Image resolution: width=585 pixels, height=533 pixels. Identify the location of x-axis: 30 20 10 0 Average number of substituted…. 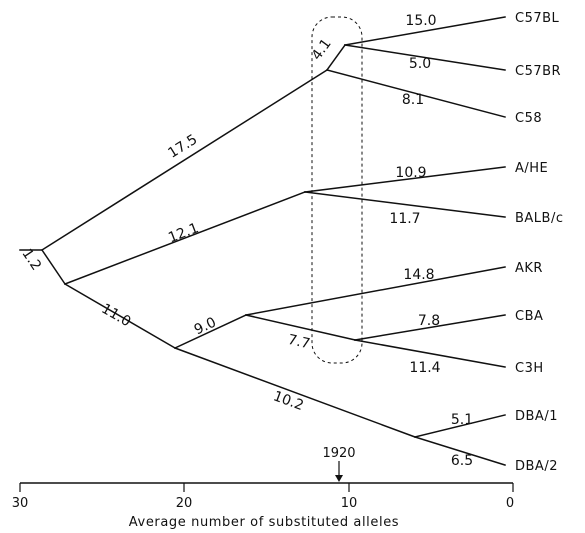
(263, 506).